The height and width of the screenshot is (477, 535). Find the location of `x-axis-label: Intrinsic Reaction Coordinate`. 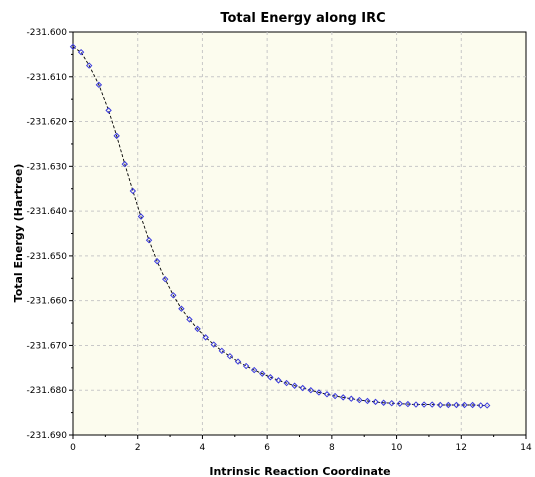

x-axis-label: Intrinsic Reaction Coordinate is located at coordinates (299, 471).